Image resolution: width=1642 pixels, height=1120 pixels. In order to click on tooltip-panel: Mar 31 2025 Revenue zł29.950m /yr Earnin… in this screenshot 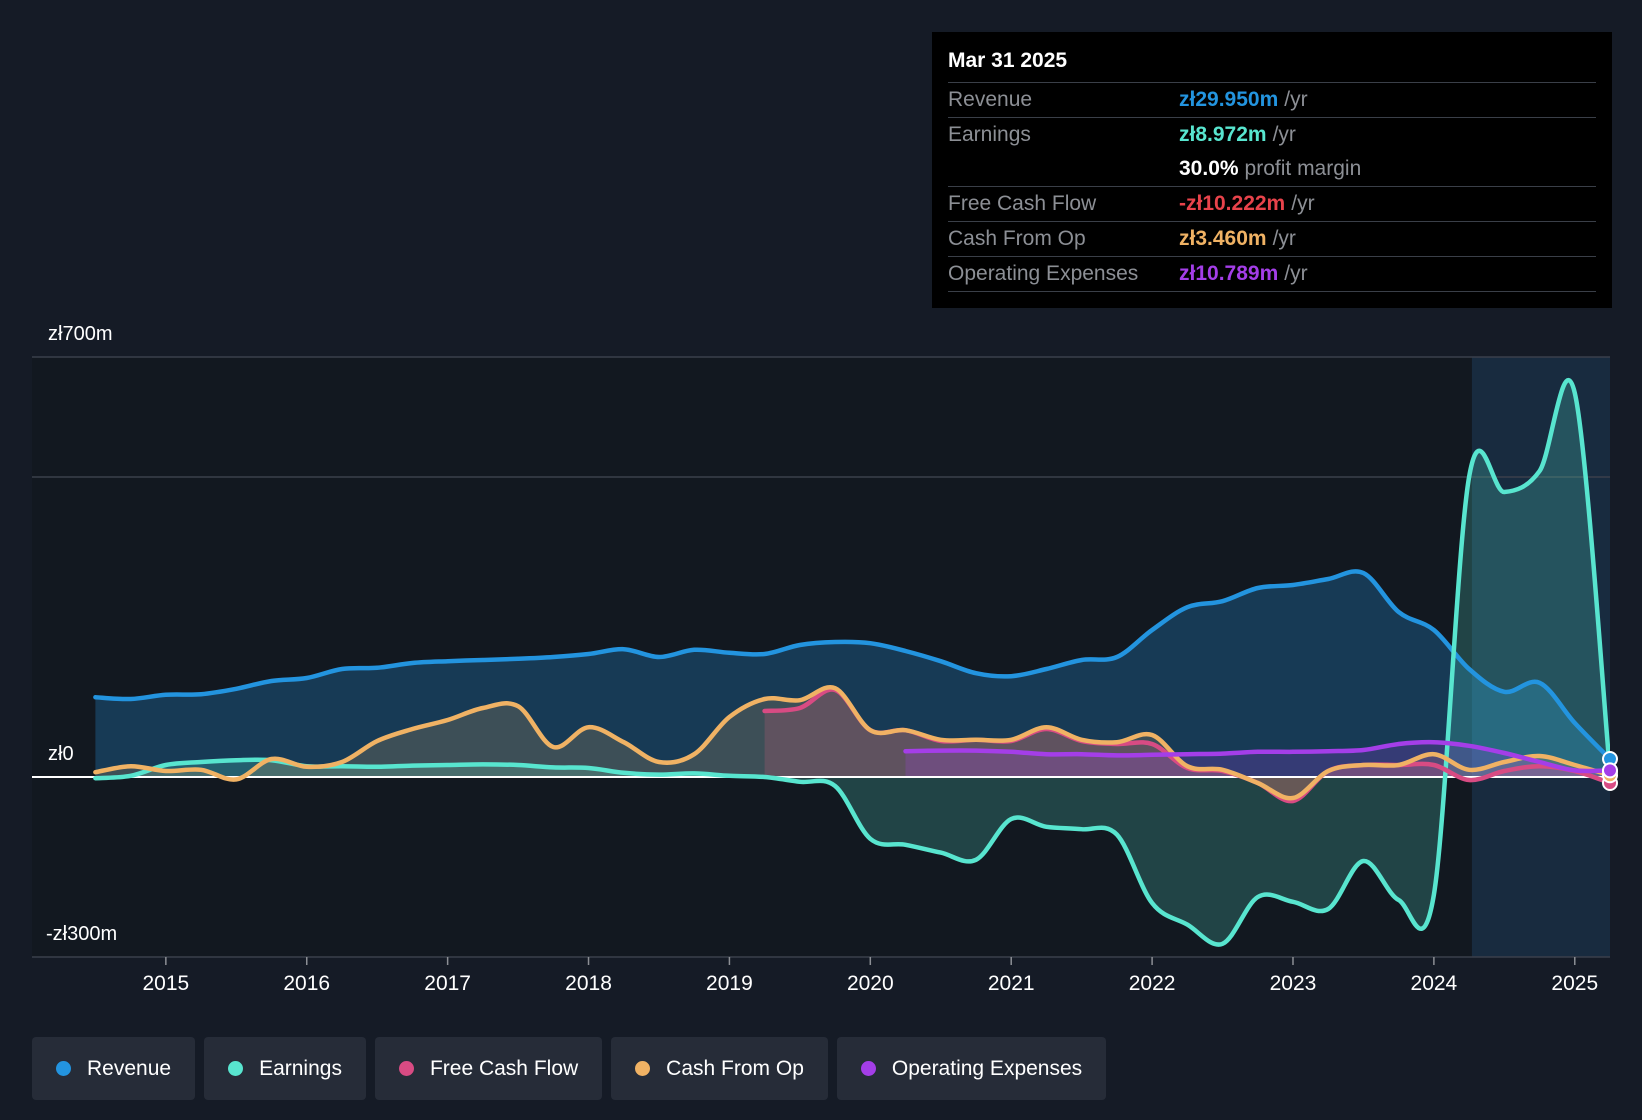, I will do `click(1272, 170)`.